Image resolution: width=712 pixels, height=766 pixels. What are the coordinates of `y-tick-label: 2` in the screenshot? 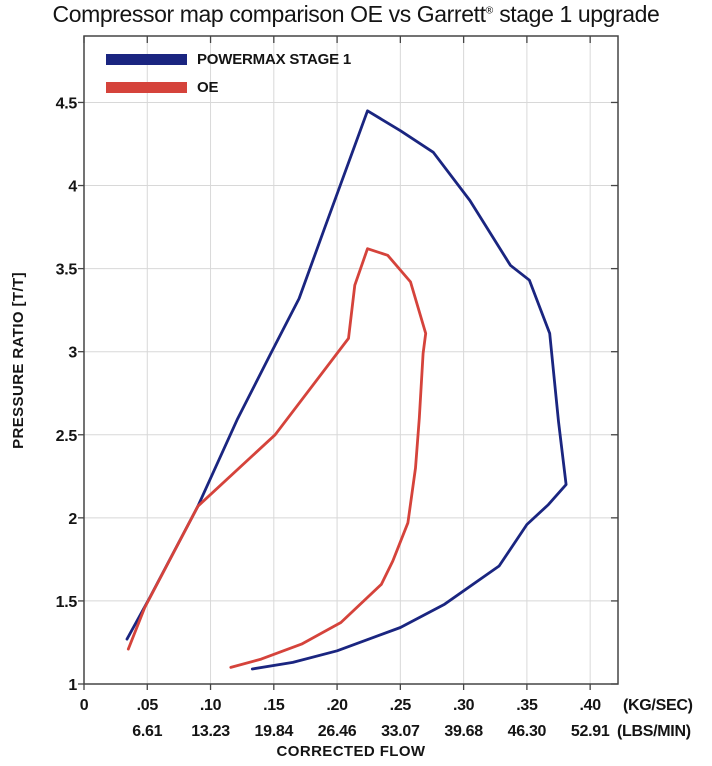 It's located at (72, 519).